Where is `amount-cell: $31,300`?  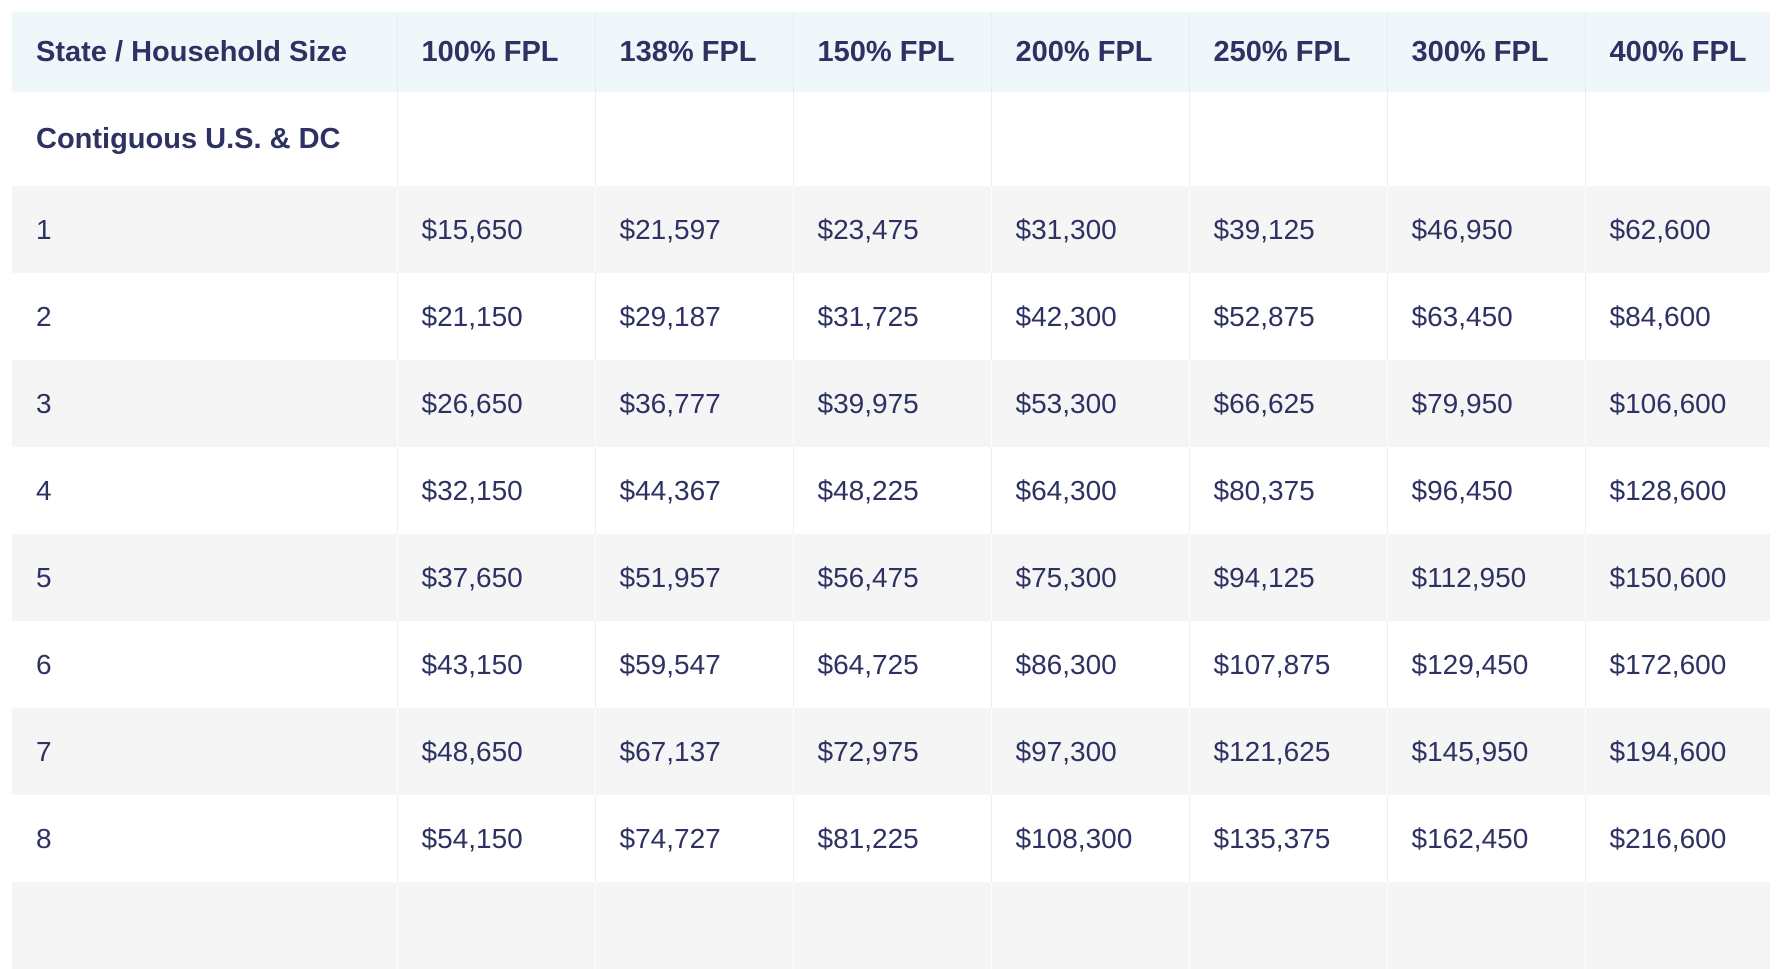 amount-cell: $31,300 is located at coordinates (1090, 229).